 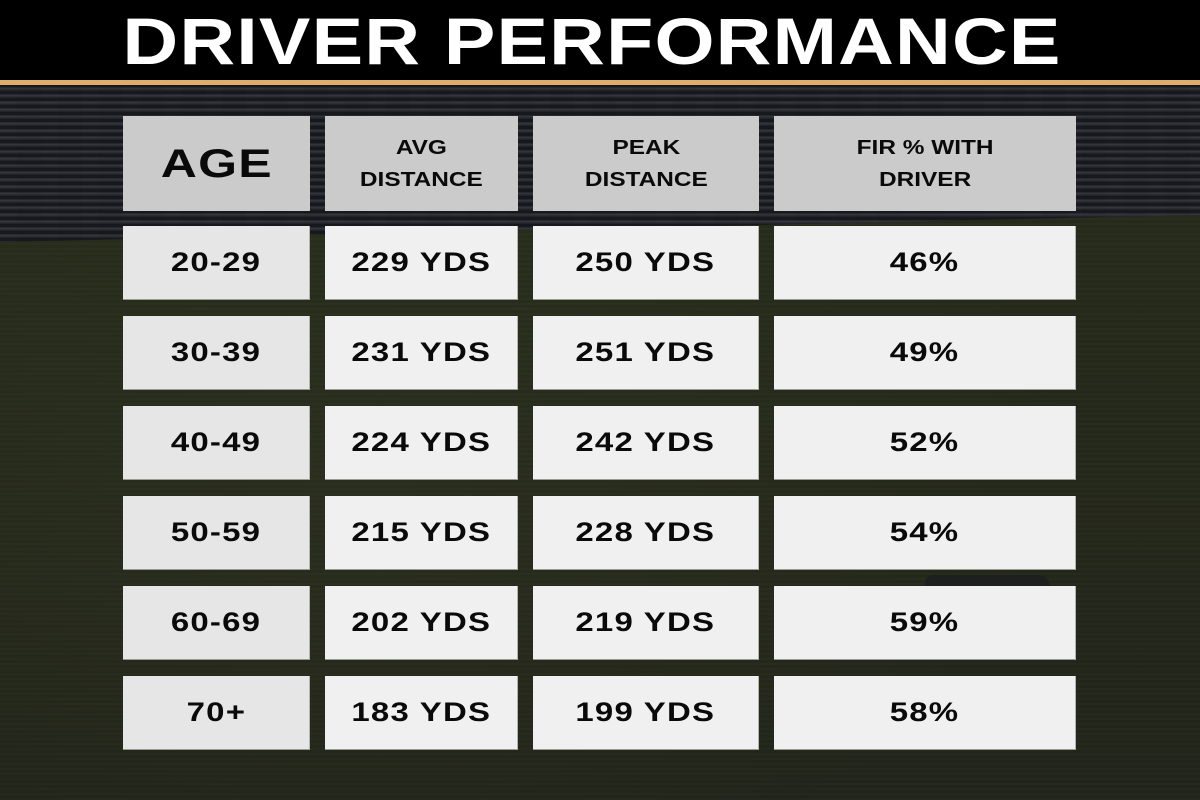 I want to click on table-cell-peak-distance: 199 YDS, so click(x=646, y=713).